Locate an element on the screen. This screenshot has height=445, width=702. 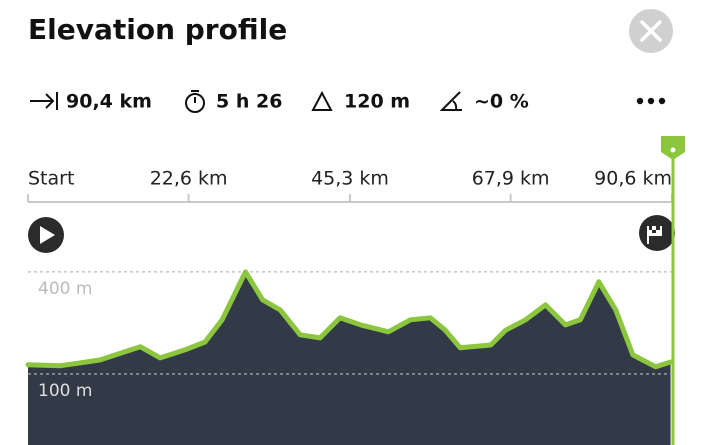
x-tick-label: 67,9 km is located at coordinates (511, 179).